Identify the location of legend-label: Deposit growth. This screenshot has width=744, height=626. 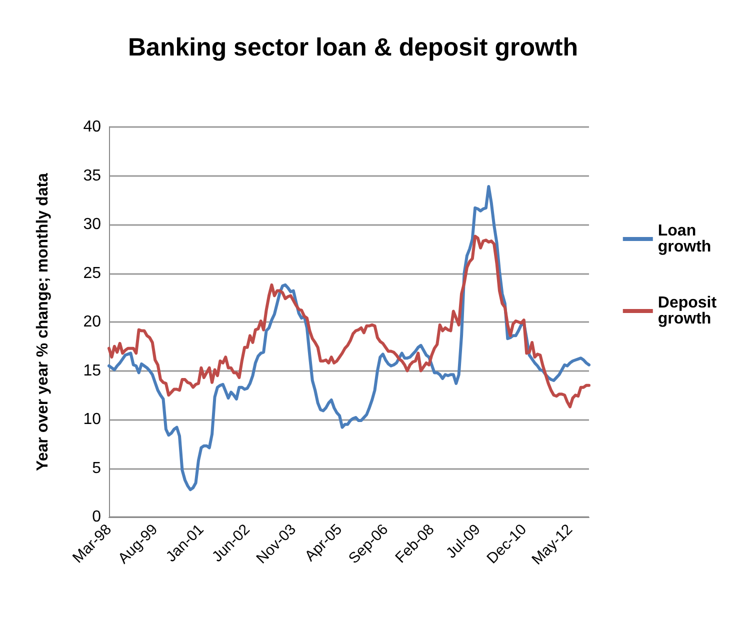
(690, 311).